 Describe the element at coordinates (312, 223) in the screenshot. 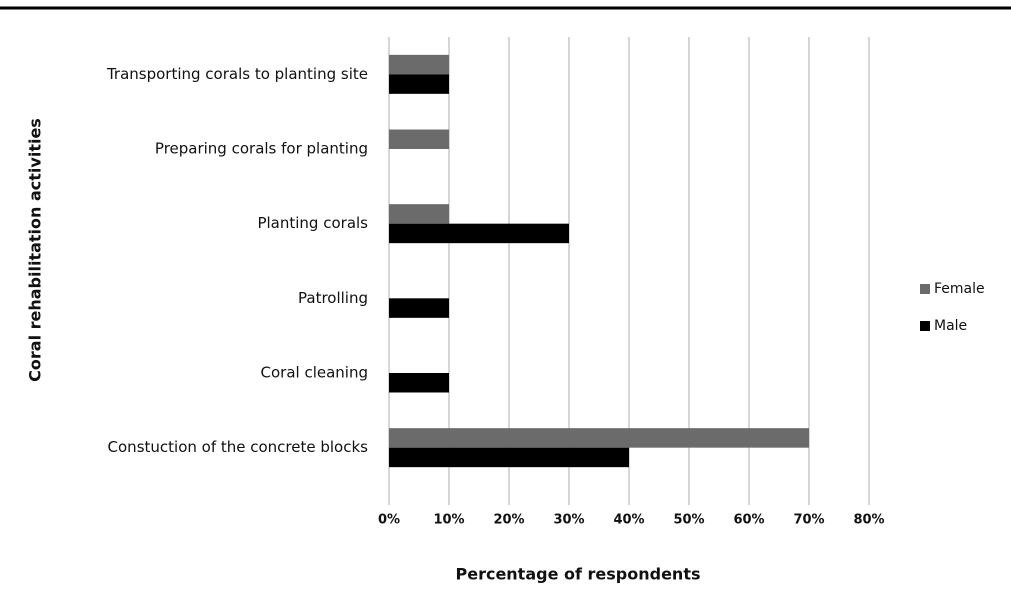

I see `y-tick-label: Planting corals` at that location.